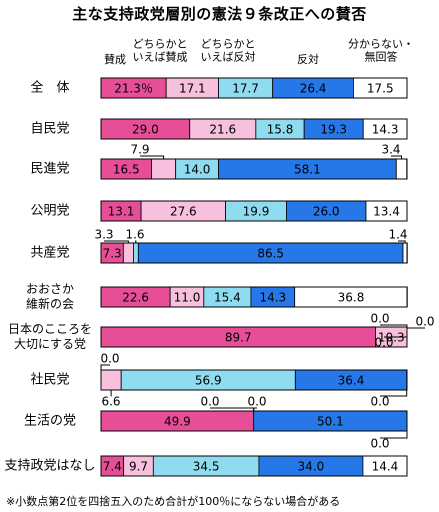 Image resolution: width=439 pixels, height=512 pixels. What do you see at coordinates (177, 422) in the screenshot?
I see `data-label-9-1: 49.9` at bounding box center [177, 422].